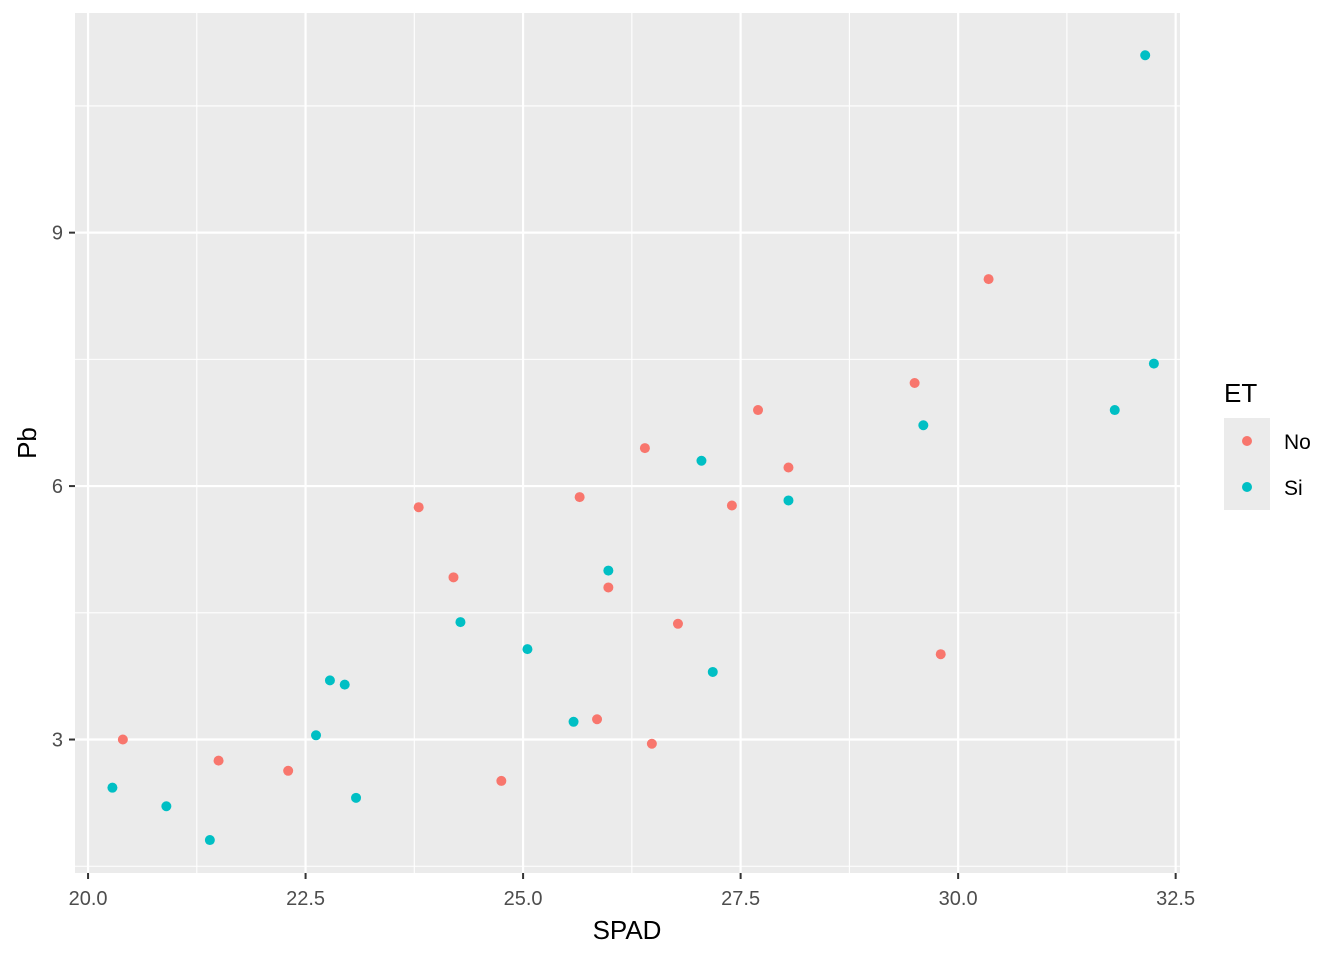  What do you see at coordinates (57, 487) in the screenshot?
I see `y-tick-label: 6` at bounding box center [57, 487].